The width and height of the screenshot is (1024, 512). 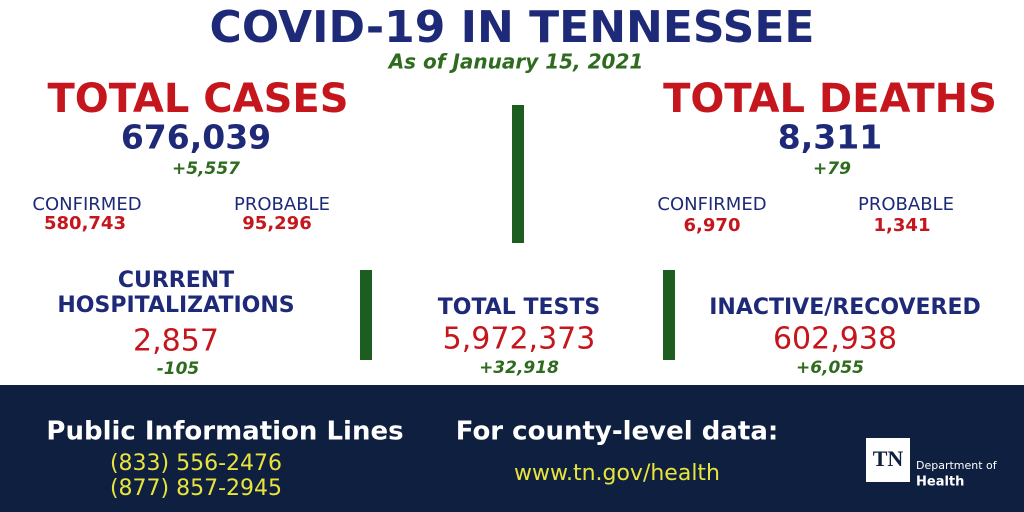 What do you see at coordinates (519, 307) in the screenshot?
I see `tests-label: TOTAL TESTS` at bounding box center [519, 307].